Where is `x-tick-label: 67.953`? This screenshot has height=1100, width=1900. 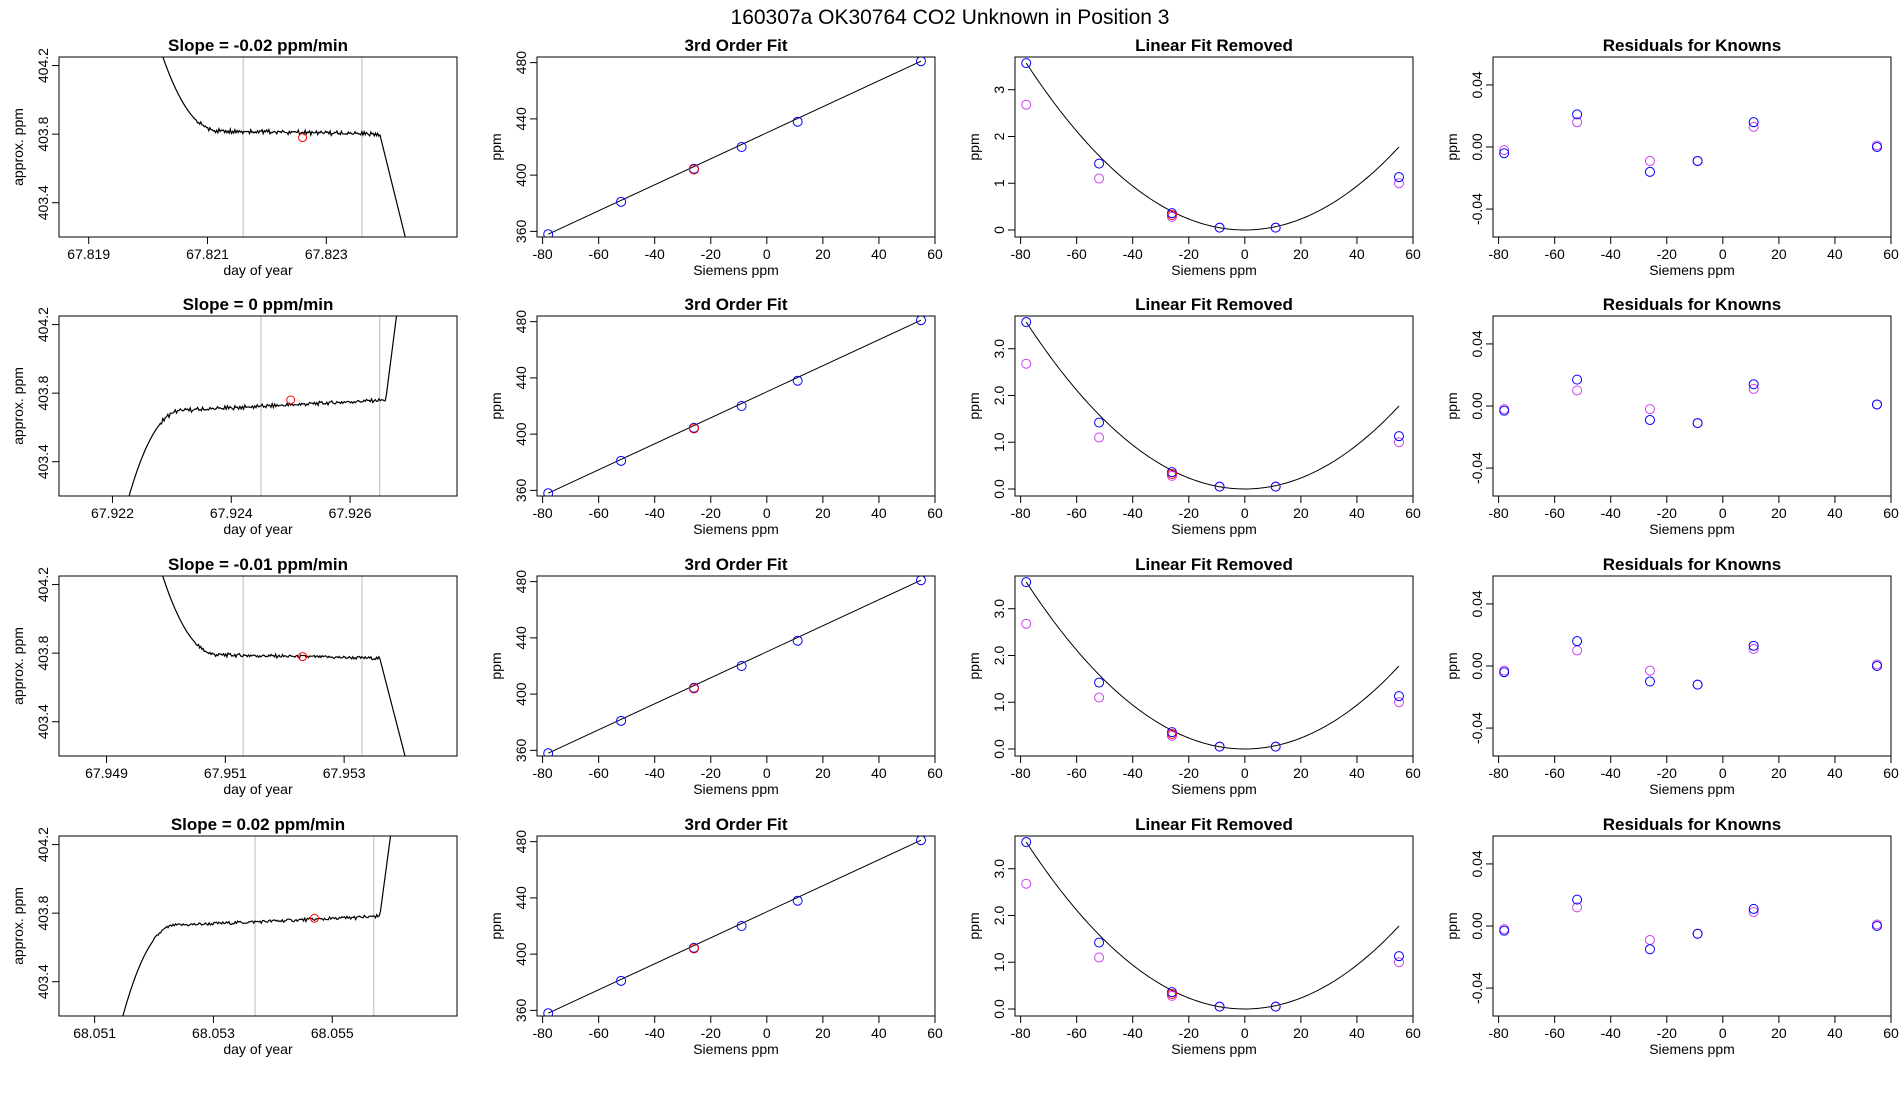 x-tick-label: 67.953 is located at coordinates (344, 773).